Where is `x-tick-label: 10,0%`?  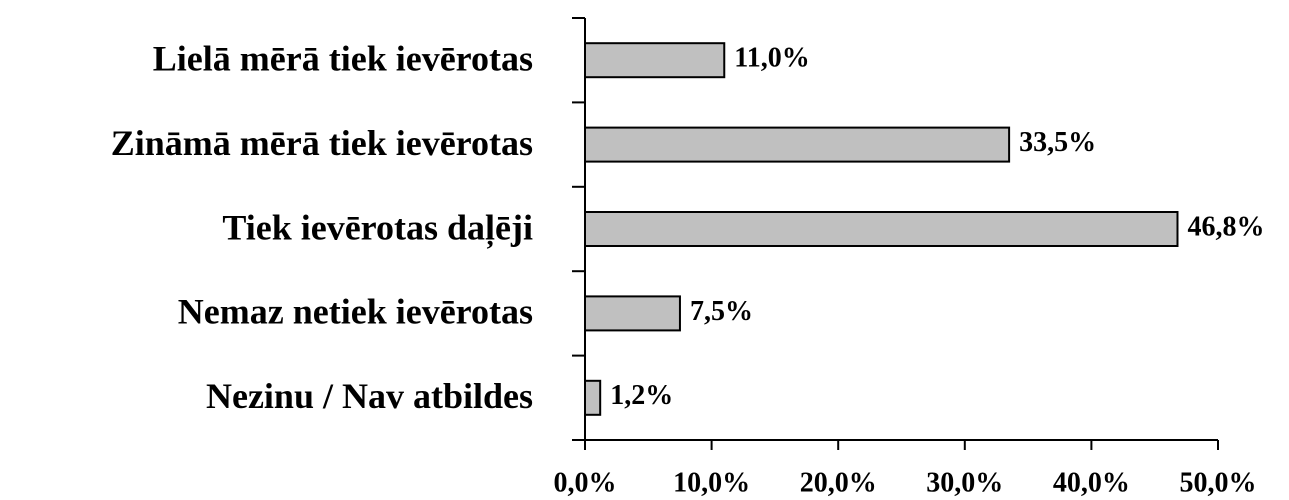 x-tick-label: 10,0% is located at coordinates (711, 482).